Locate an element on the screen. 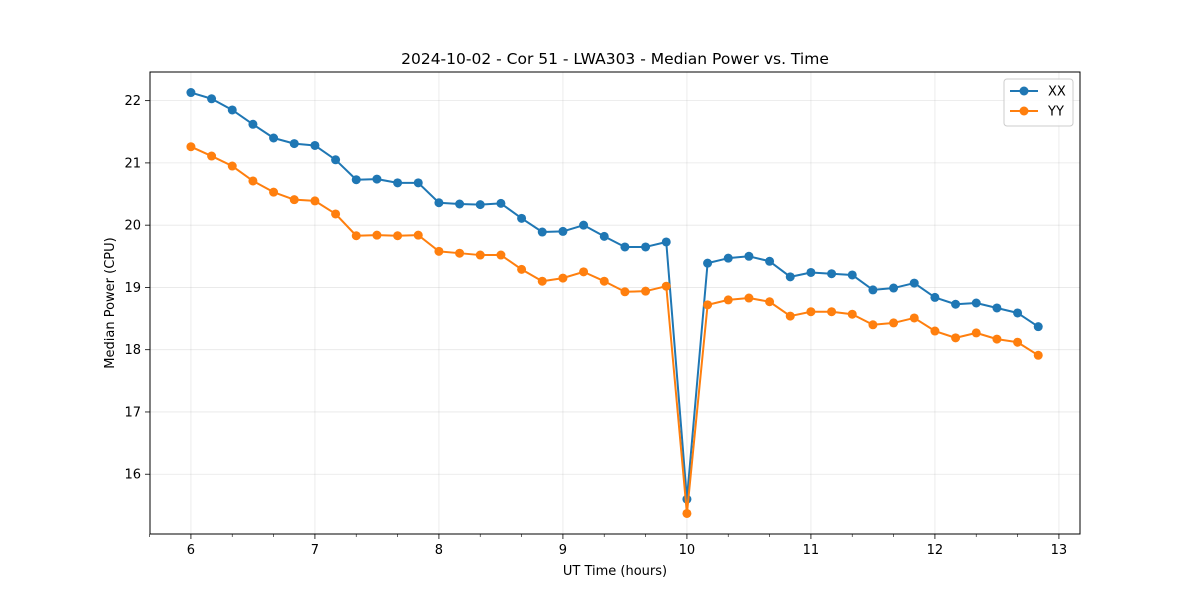 The width and height of the screenshot is (1200, 600). x-tick-label: 10 is located at coordinates (687, 550).